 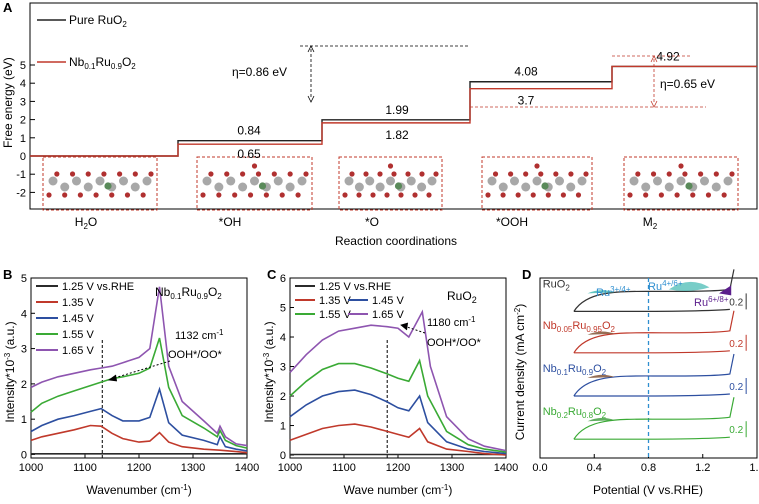 What do you see at coordinates (526, 101) in the screenshot?
I see `value-label: 3.7` at bounding box center [526, 101].